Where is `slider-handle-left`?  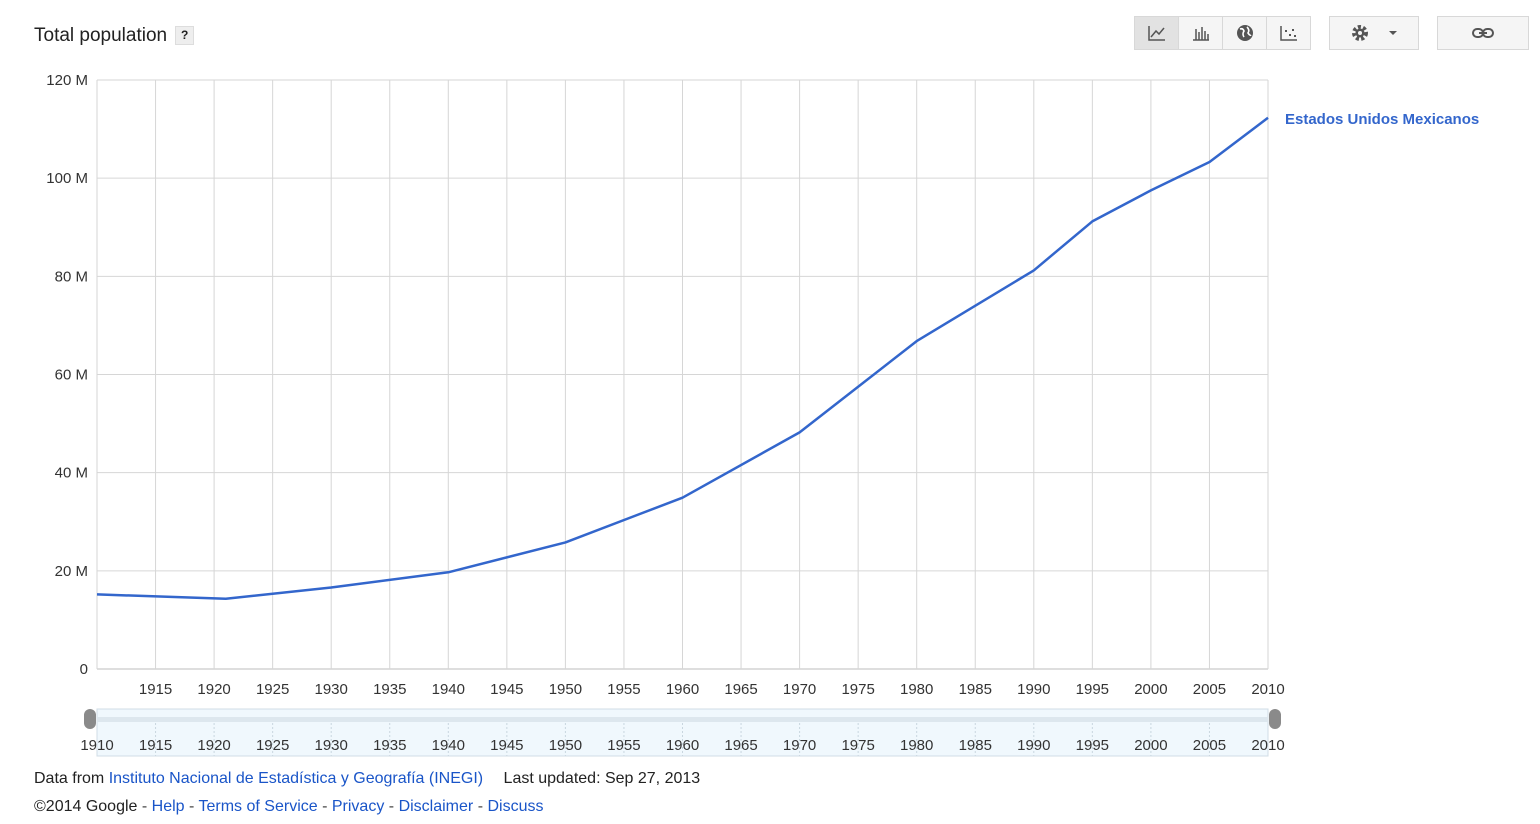
slider-handle-left is located at coordinates (90, 719).